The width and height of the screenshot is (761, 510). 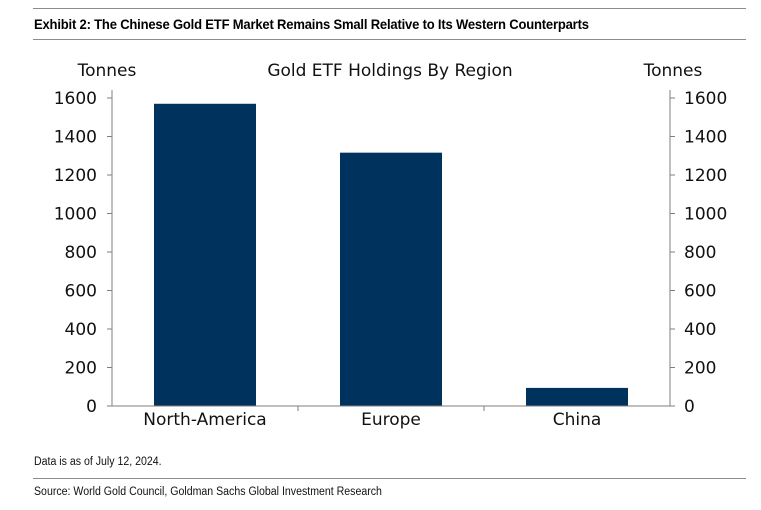 What do you see at coordinates (81, 330) in the screenshot?
I see `y-tick-label-left: 400` at bounding box center [81, 330].